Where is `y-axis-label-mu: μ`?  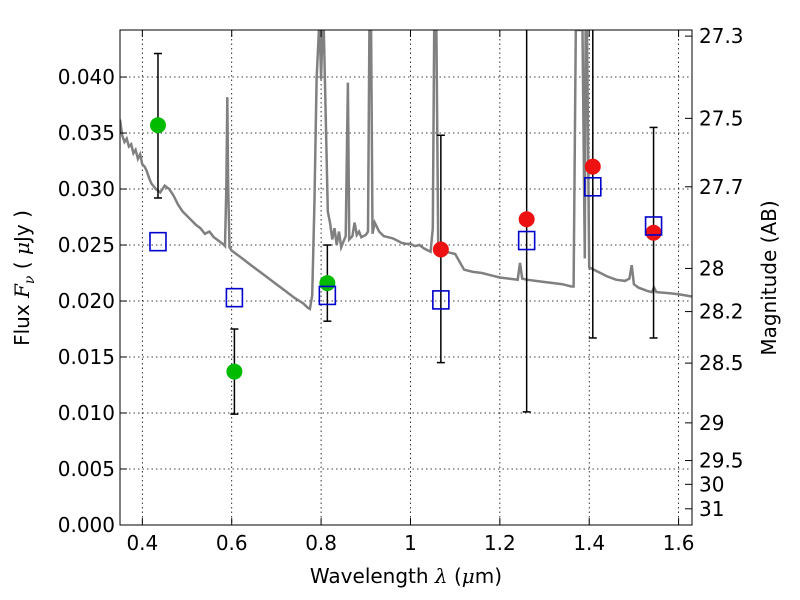
y-axis-label-mu: μ is located at coordinates (22, 248).